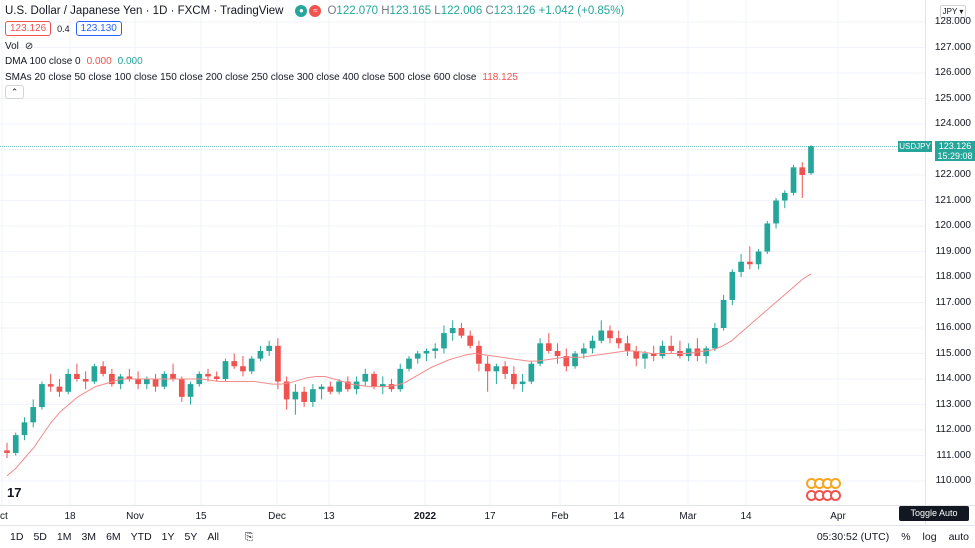 Image resolution: width=975 pixels, height=548 pixels. What do you see at coordinates (99, 61) in the screenshot?
I see `dma-value-1: 0.000` at bounding box center [99, 61].